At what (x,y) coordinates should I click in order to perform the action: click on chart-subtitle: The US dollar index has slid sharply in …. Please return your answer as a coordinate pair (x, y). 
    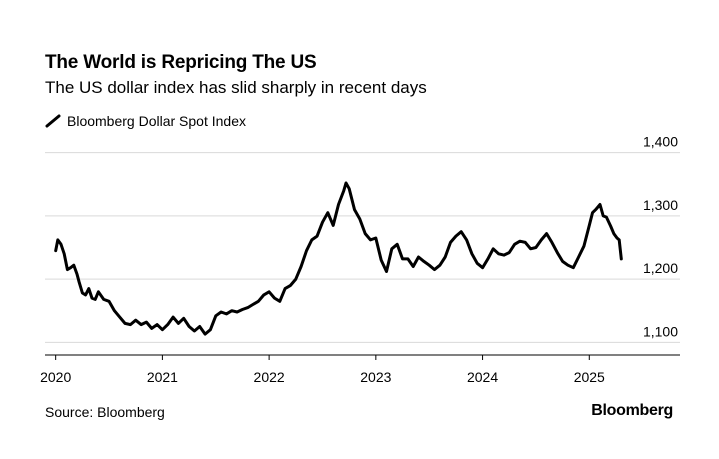
    Looking at the image, I should click on (236, 87).